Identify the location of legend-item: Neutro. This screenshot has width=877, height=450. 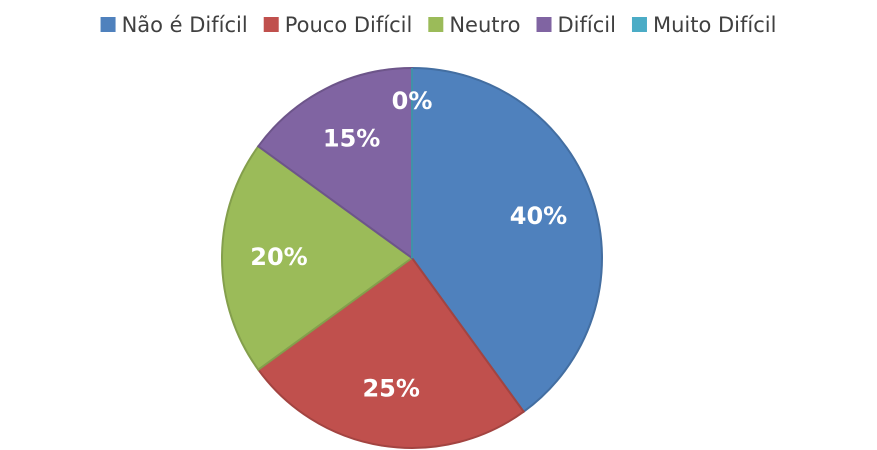
(474, 25).